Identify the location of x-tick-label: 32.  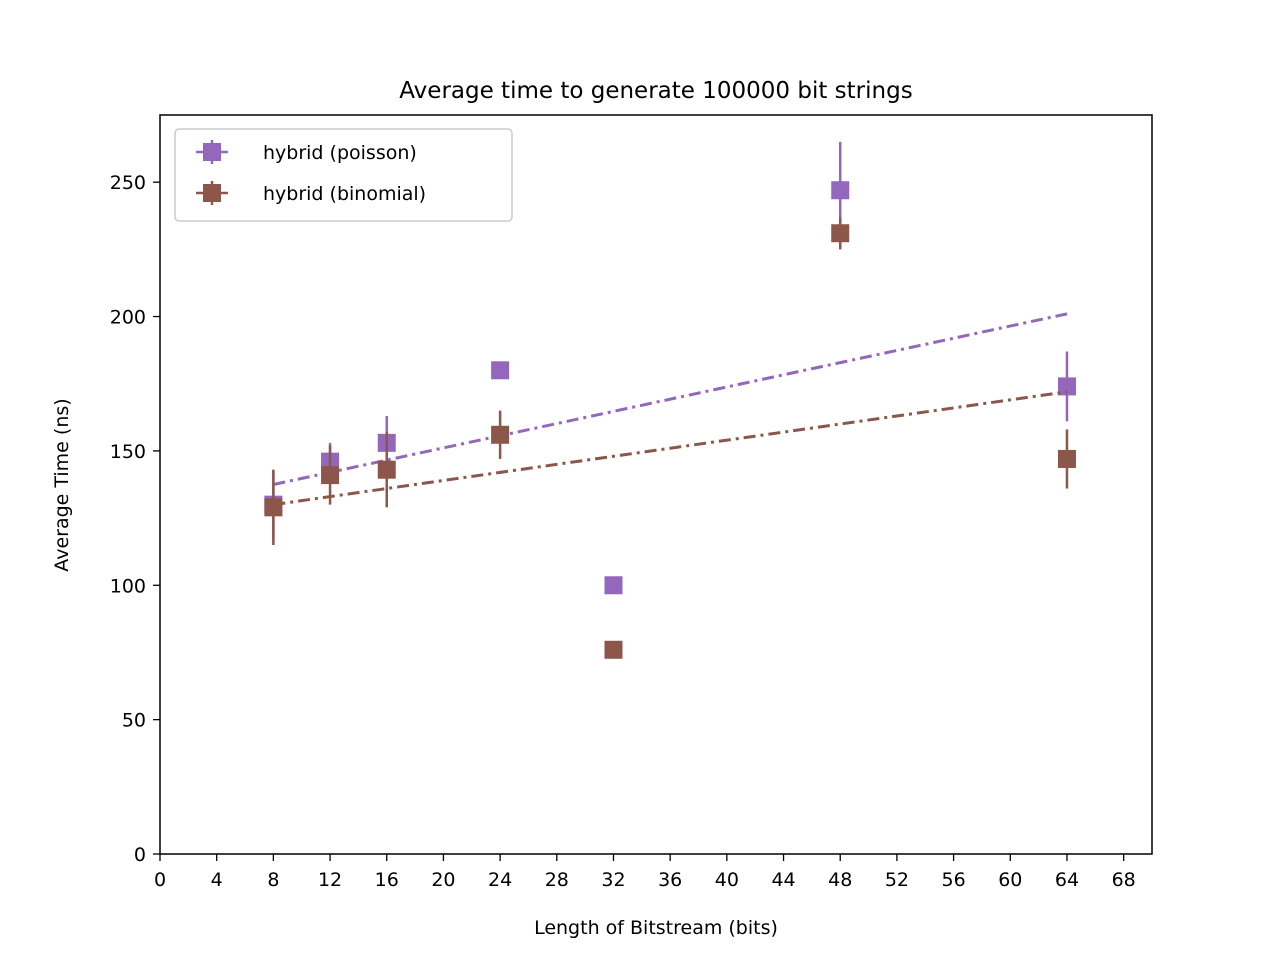
(613, 880).